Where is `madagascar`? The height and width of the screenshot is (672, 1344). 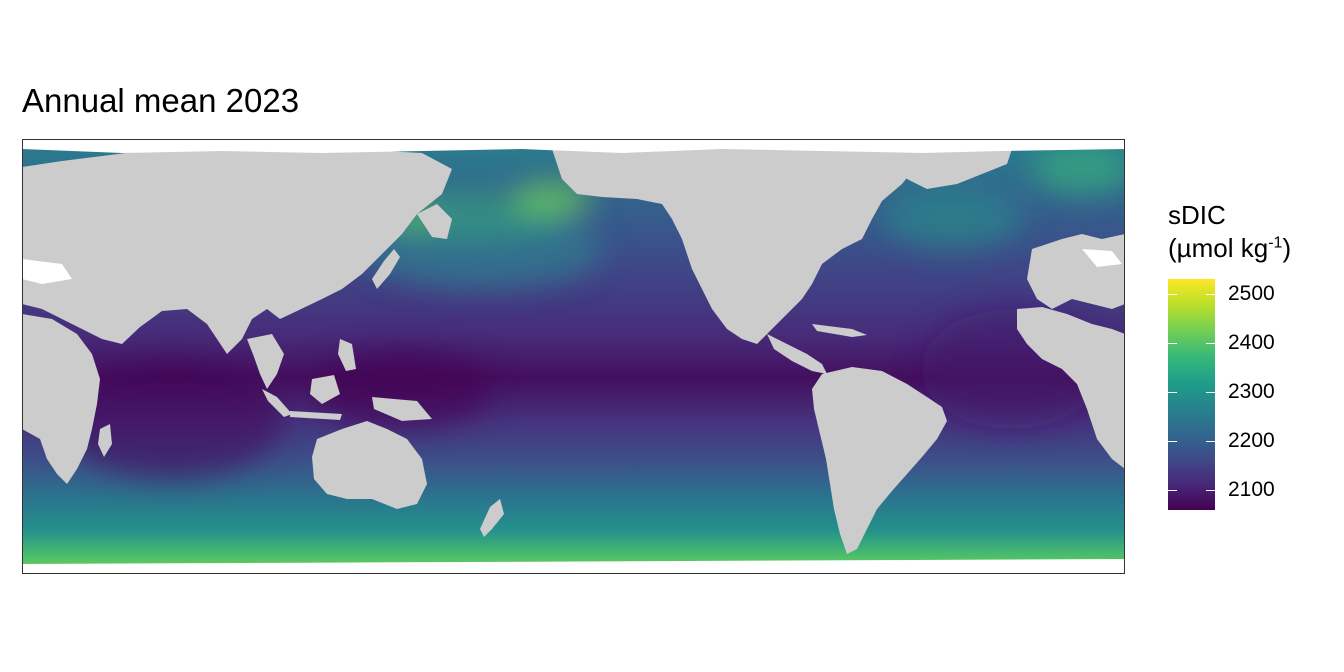 madagascar is located at coordinates (105, 440).